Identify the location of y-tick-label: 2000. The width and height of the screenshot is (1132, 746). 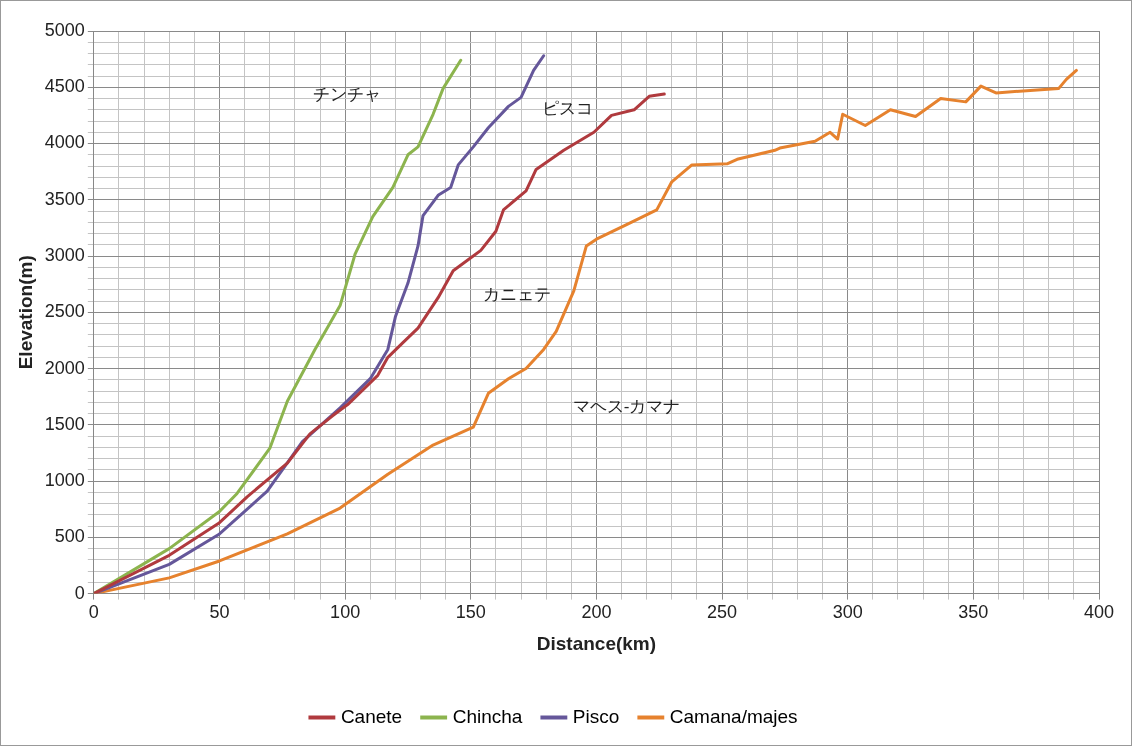
(64, 367).